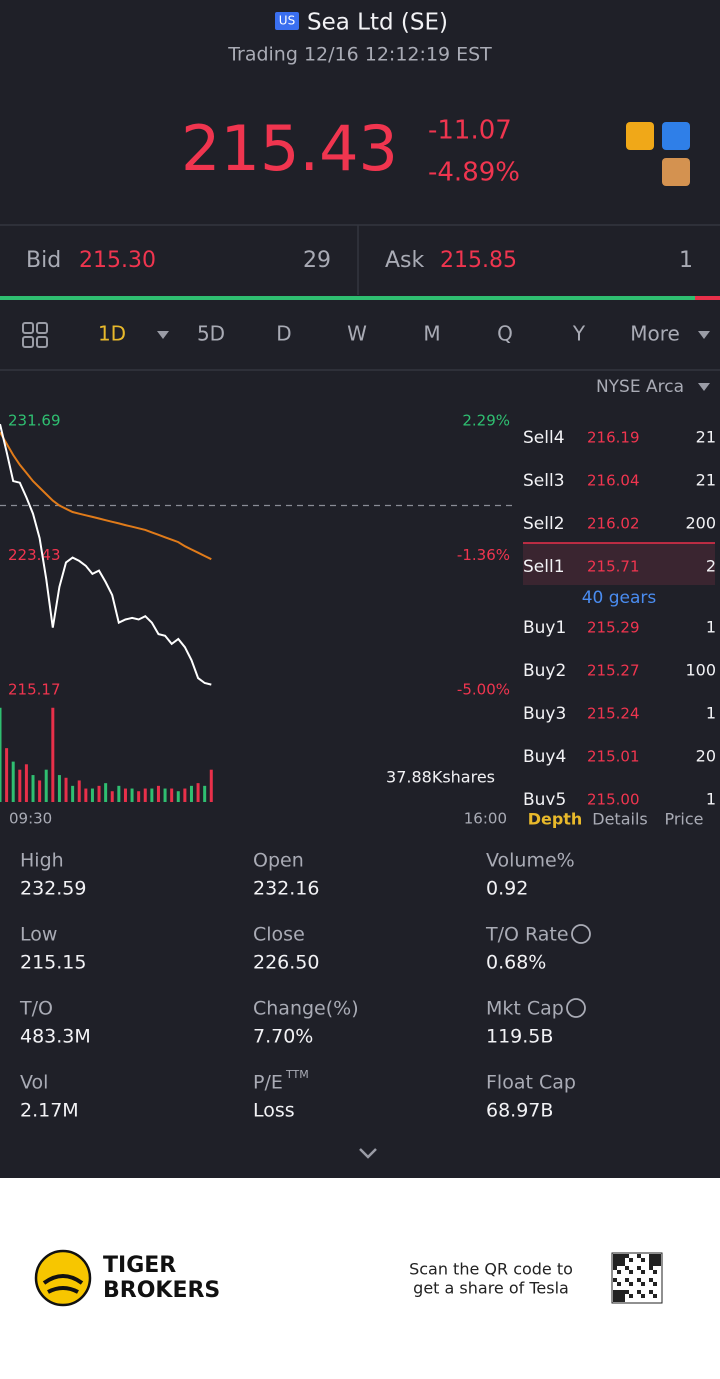  I want to click on period-tab: More, so click(655, 334).